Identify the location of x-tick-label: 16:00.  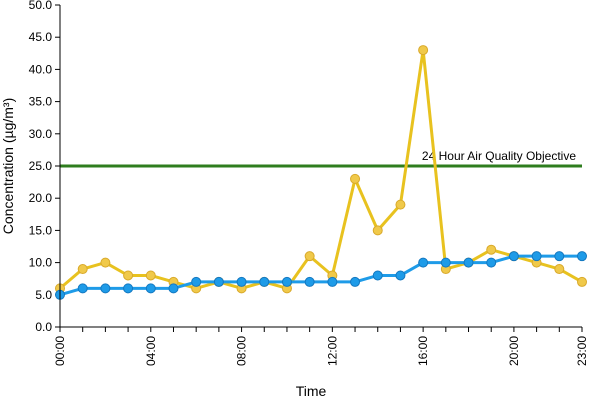
(423, 351).